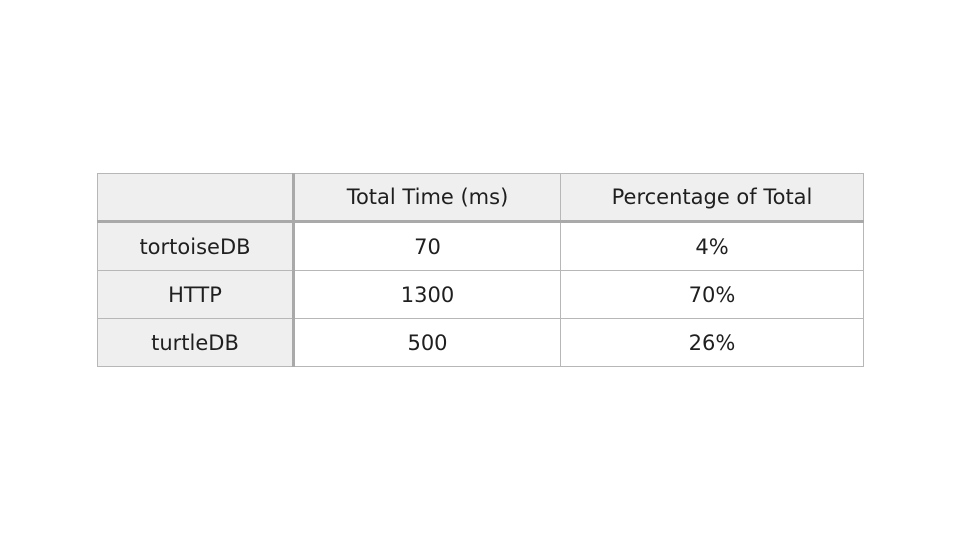 This screenshot has width=960, height=540. What do you see at coordinates (427, 294) in the screenshot?
I see `cell-total-time: 1300` at bounding box center [427, 294].